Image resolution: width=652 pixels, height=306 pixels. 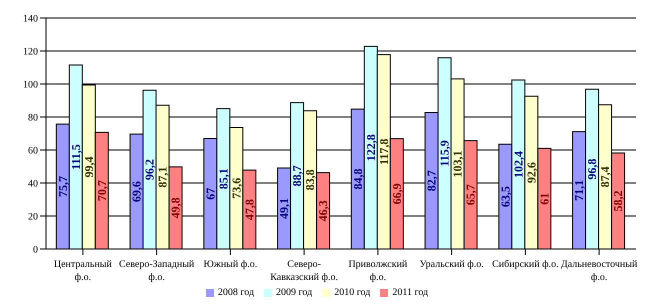 What do you see at coordinates (431, 181) in the screenshot?
I see `data-label: 82,7` at bounding box center [431, 181].